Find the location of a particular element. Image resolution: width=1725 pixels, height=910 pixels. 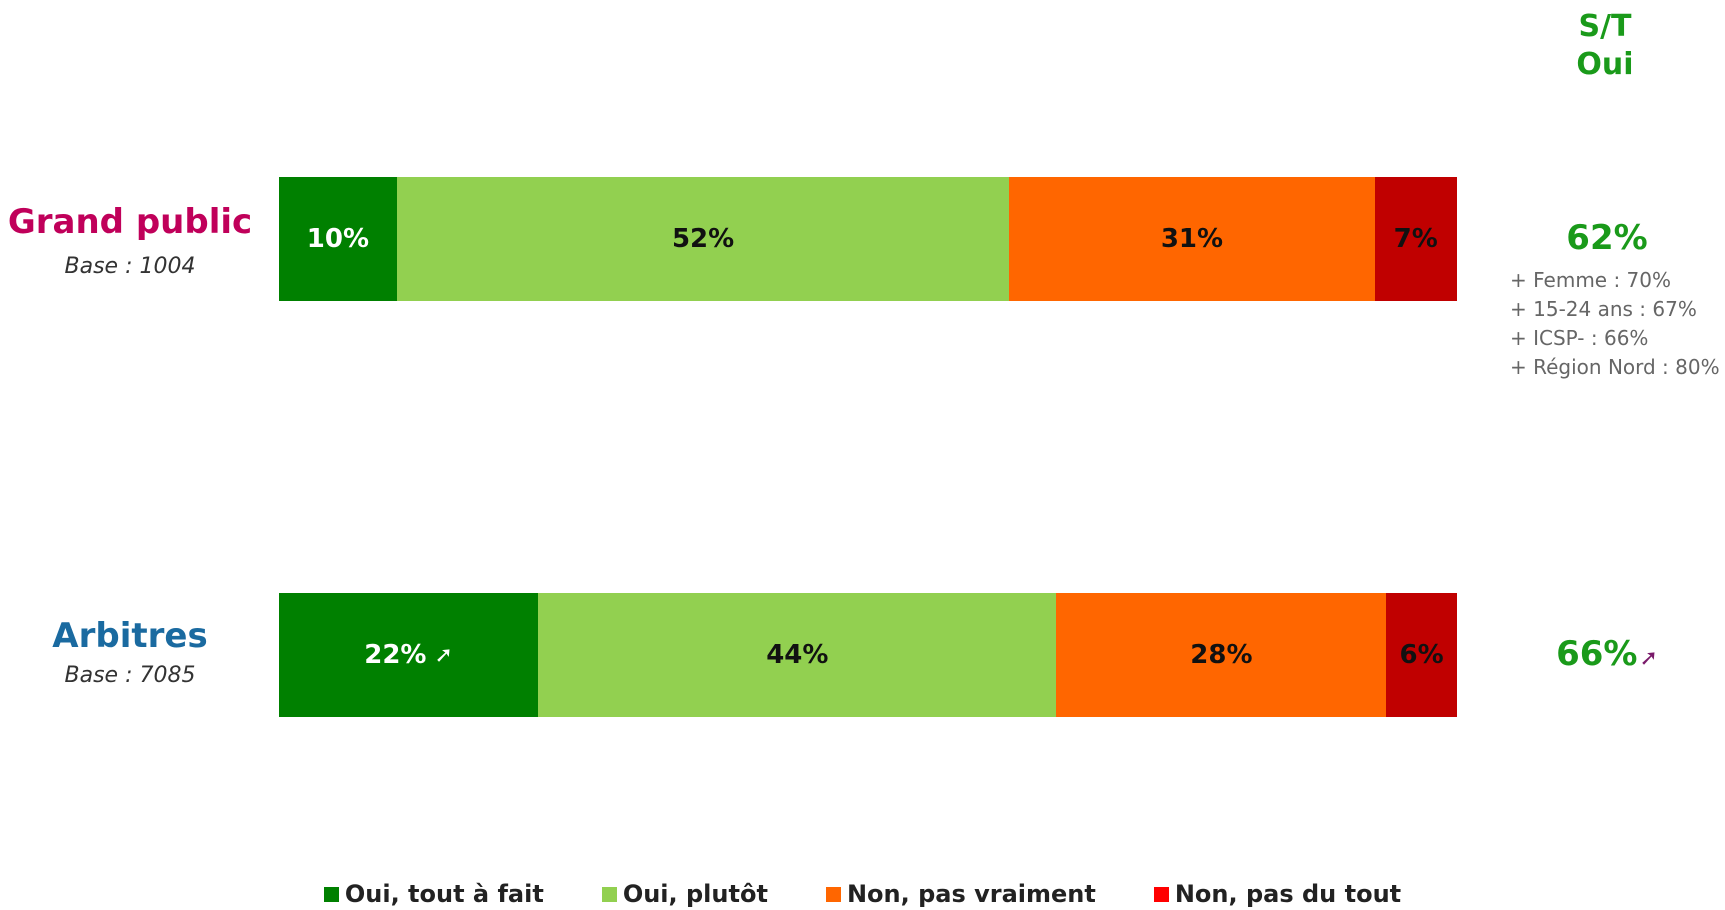

bar-segment-non-pas-vraiment: 28% is located at coordinates (1221, 655).